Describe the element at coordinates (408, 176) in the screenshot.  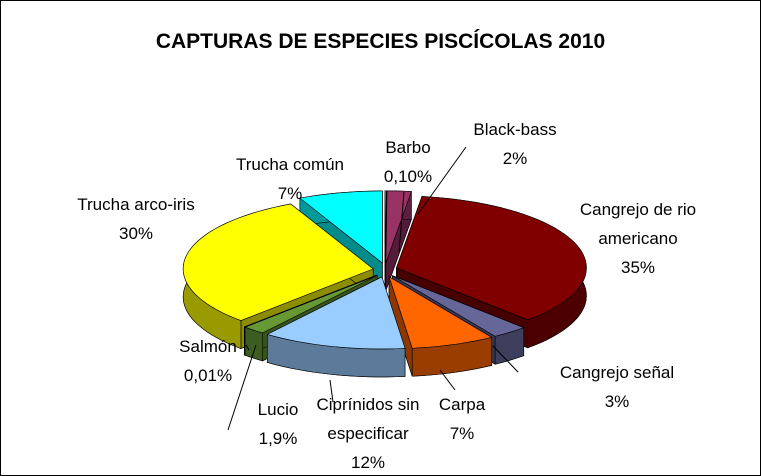
I see `label-value: 0,10%` at that location.